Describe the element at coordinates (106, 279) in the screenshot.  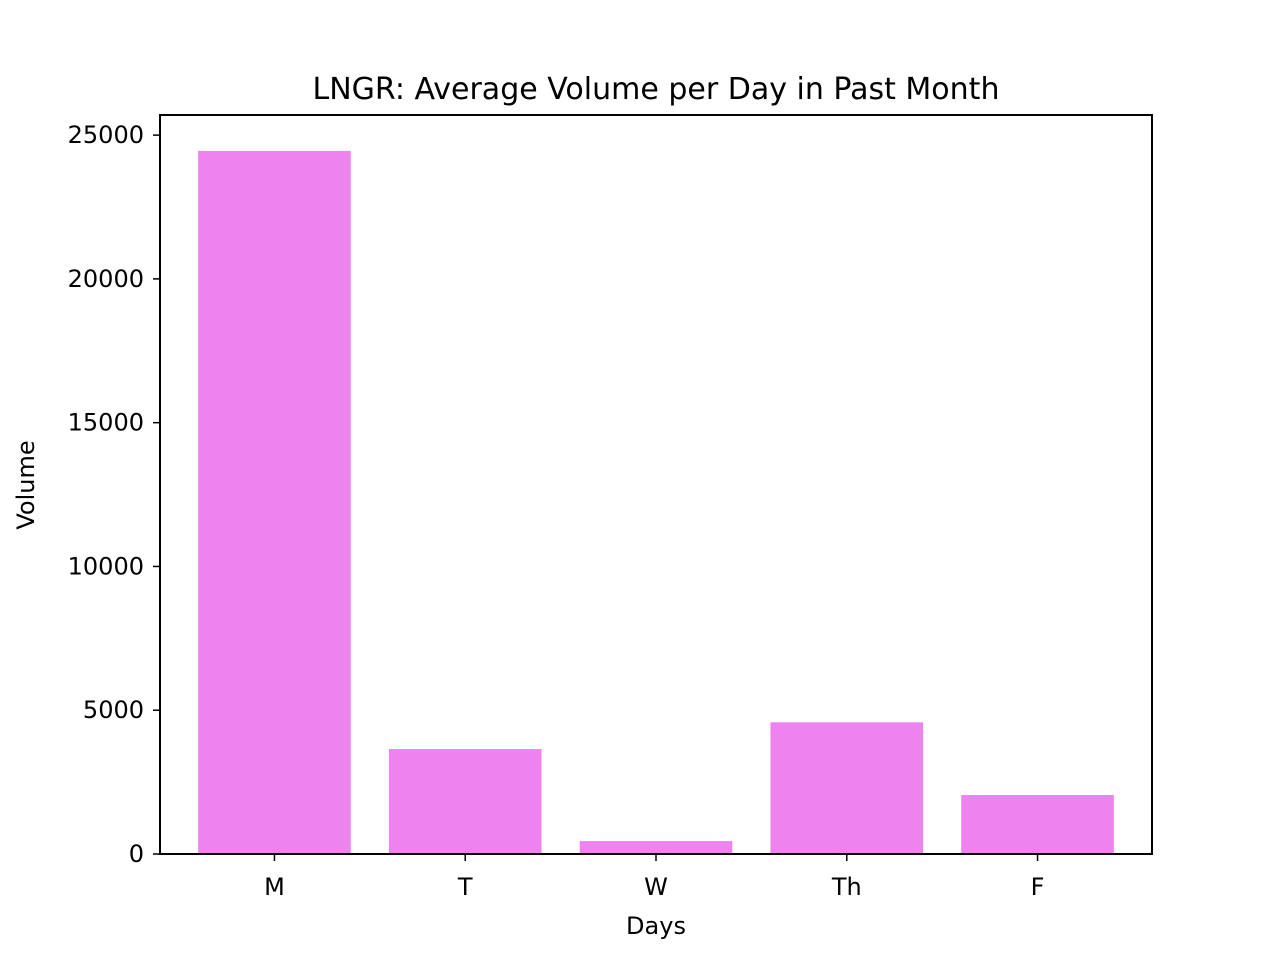
I see `y-tick-label: 20000` at that location.